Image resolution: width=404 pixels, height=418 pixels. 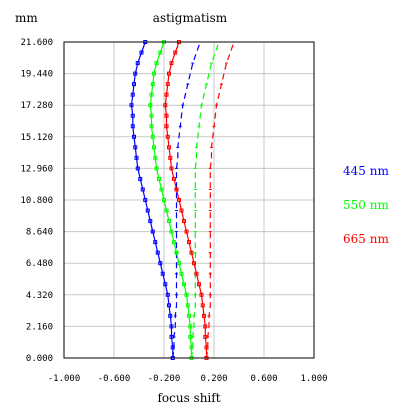 What do you see at coordinates (190, 18) in the screenshot?
I see `chart-title: astigmatism` at bounding box center [190, 18].